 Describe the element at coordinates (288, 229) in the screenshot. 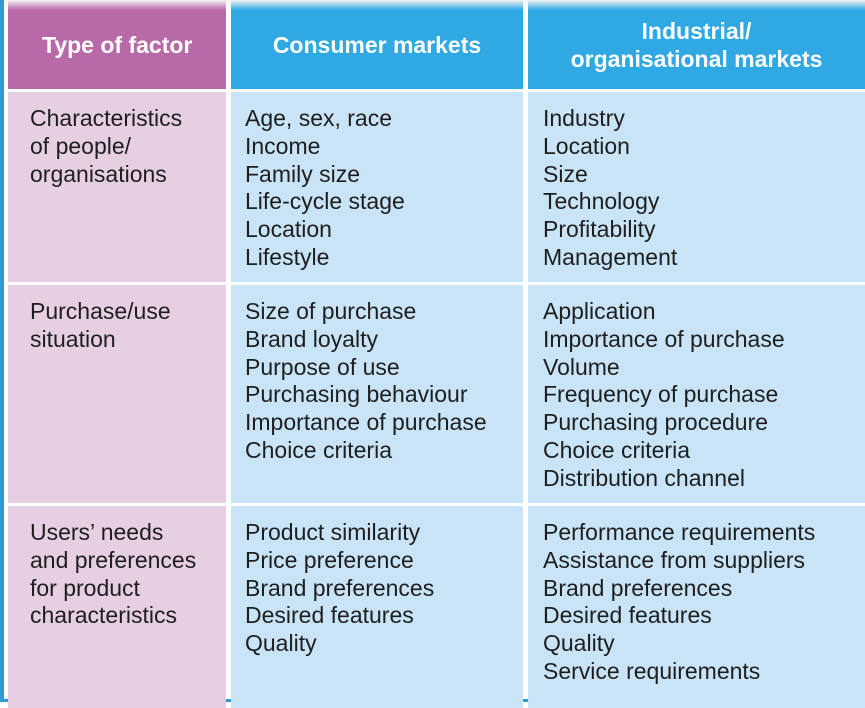

I see `row1-consumer-item: Location` at that location.